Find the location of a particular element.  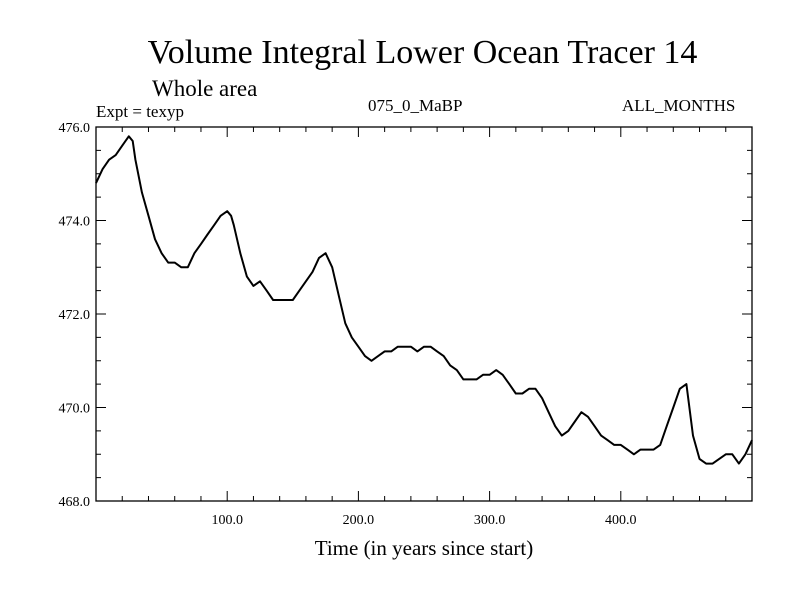

x-tick-label: 300.0 is located at coordinates (490, 520).